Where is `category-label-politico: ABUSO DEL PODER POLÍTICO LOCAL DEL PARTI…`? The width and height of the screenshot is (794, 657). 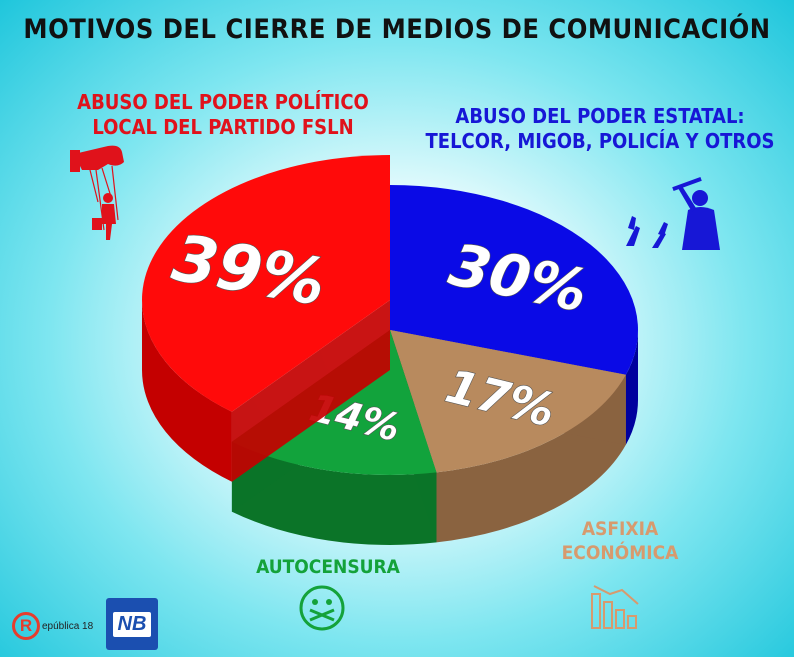 category-label-politico: ABUSO DEL PODER POLÍTICO LOCAL DEL PARTI… is located at coordinates (223, 114).